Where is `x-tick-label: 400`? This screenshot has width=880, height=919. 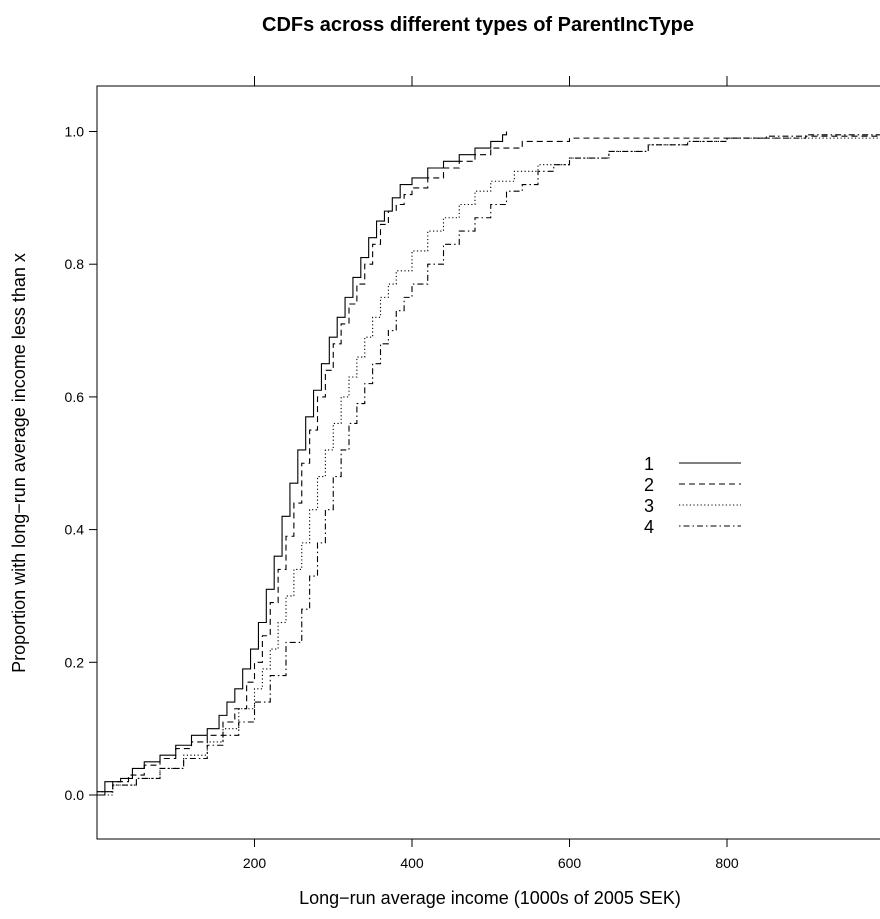
x-tick-label: 400 is located at coordinates (412, 863).